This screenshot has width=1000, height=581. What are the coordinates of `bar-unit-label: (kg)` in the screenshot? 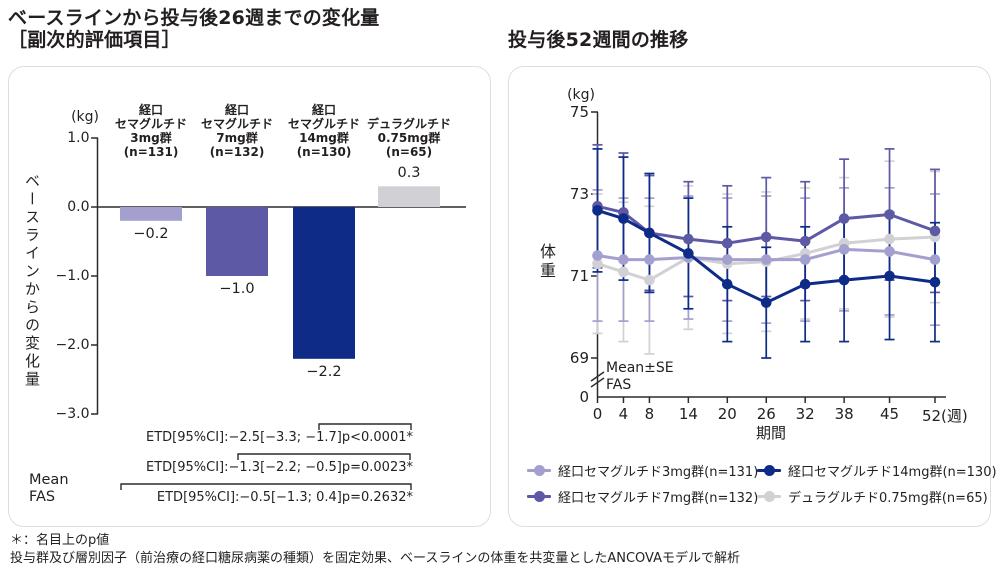 It's located at (85, 117).